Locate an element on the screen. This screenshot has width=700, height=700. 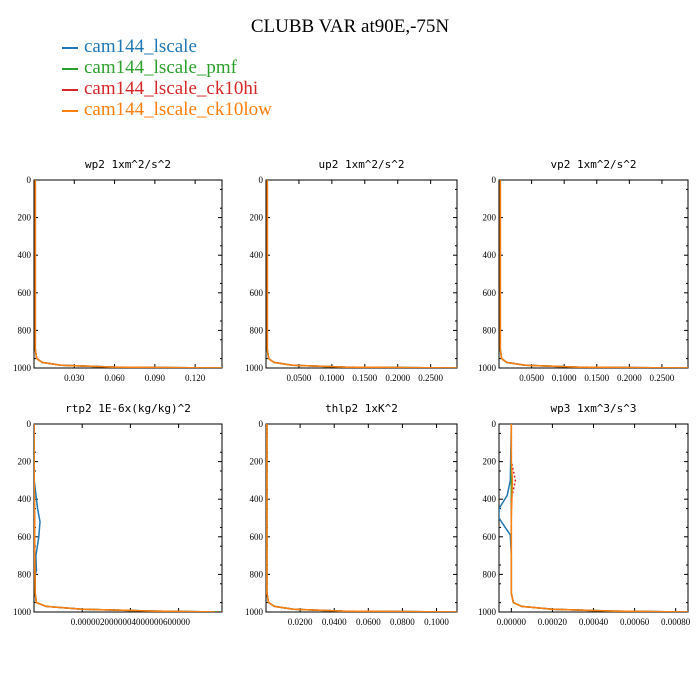
x-tick-label: 0.0000020000004000000600000 is located at coordinates (131, 622).